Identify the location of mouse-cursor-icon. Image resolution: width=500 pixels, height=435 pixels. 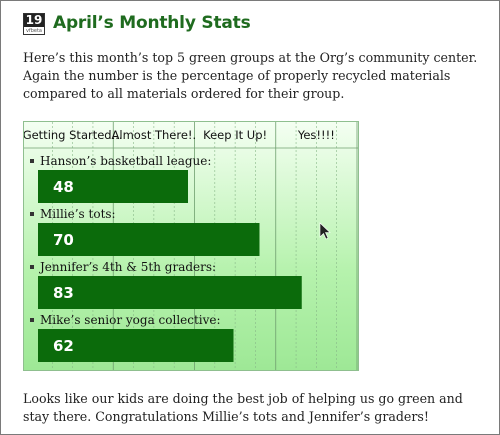
(325, 231).